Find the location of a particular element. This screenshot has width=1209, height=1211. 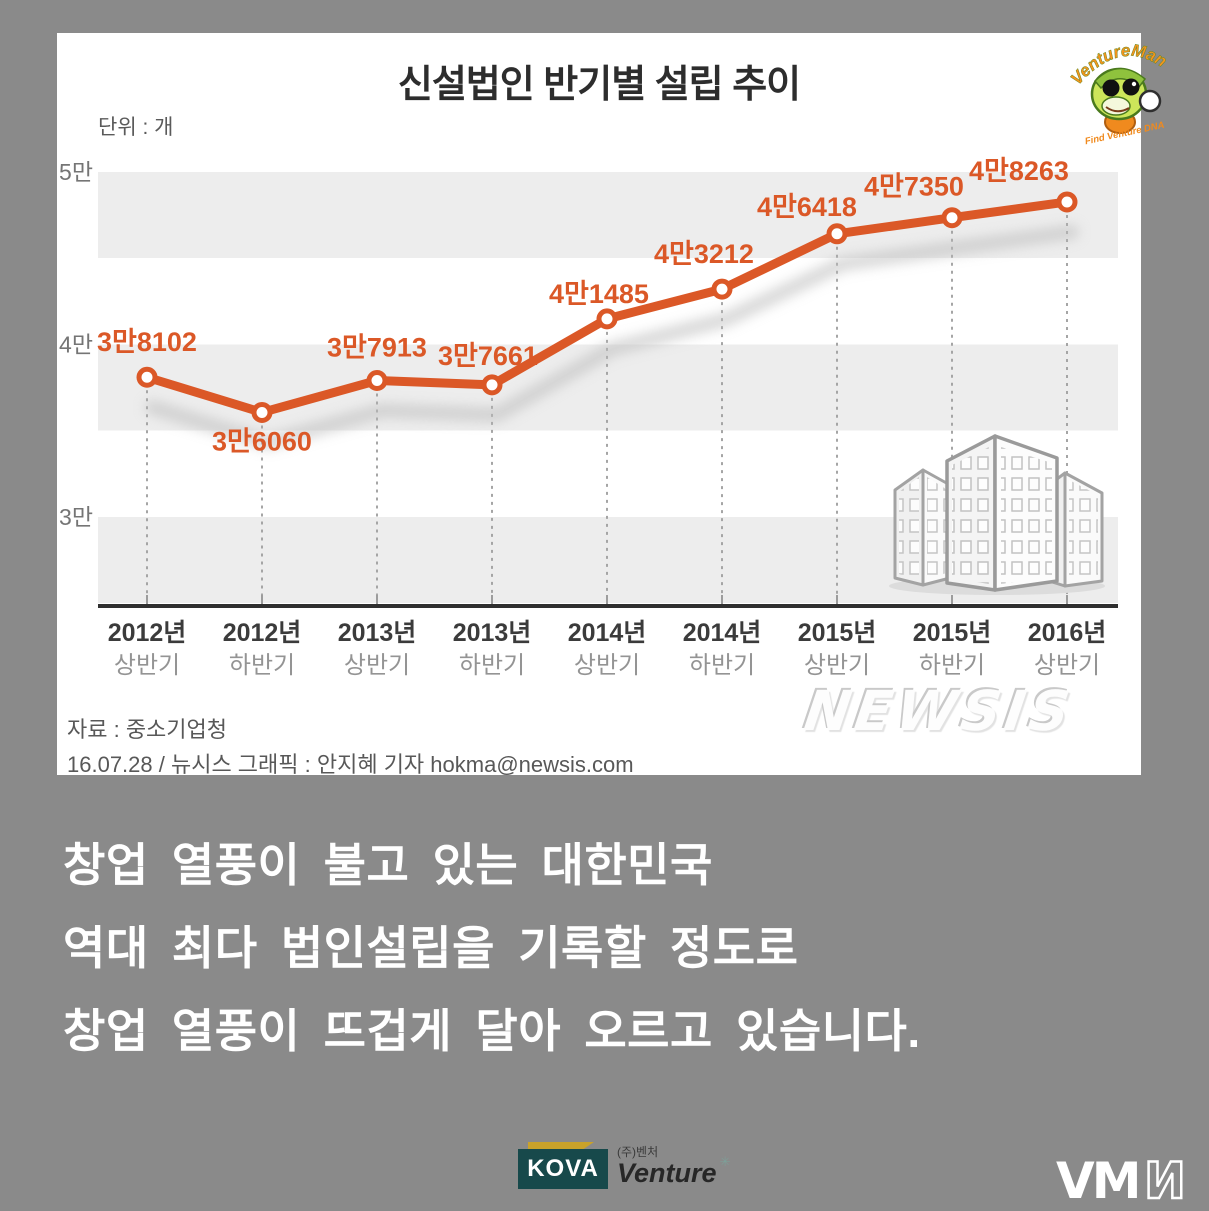

vmn-logo-icon: VM И is located at coordinates (1121, 1181).